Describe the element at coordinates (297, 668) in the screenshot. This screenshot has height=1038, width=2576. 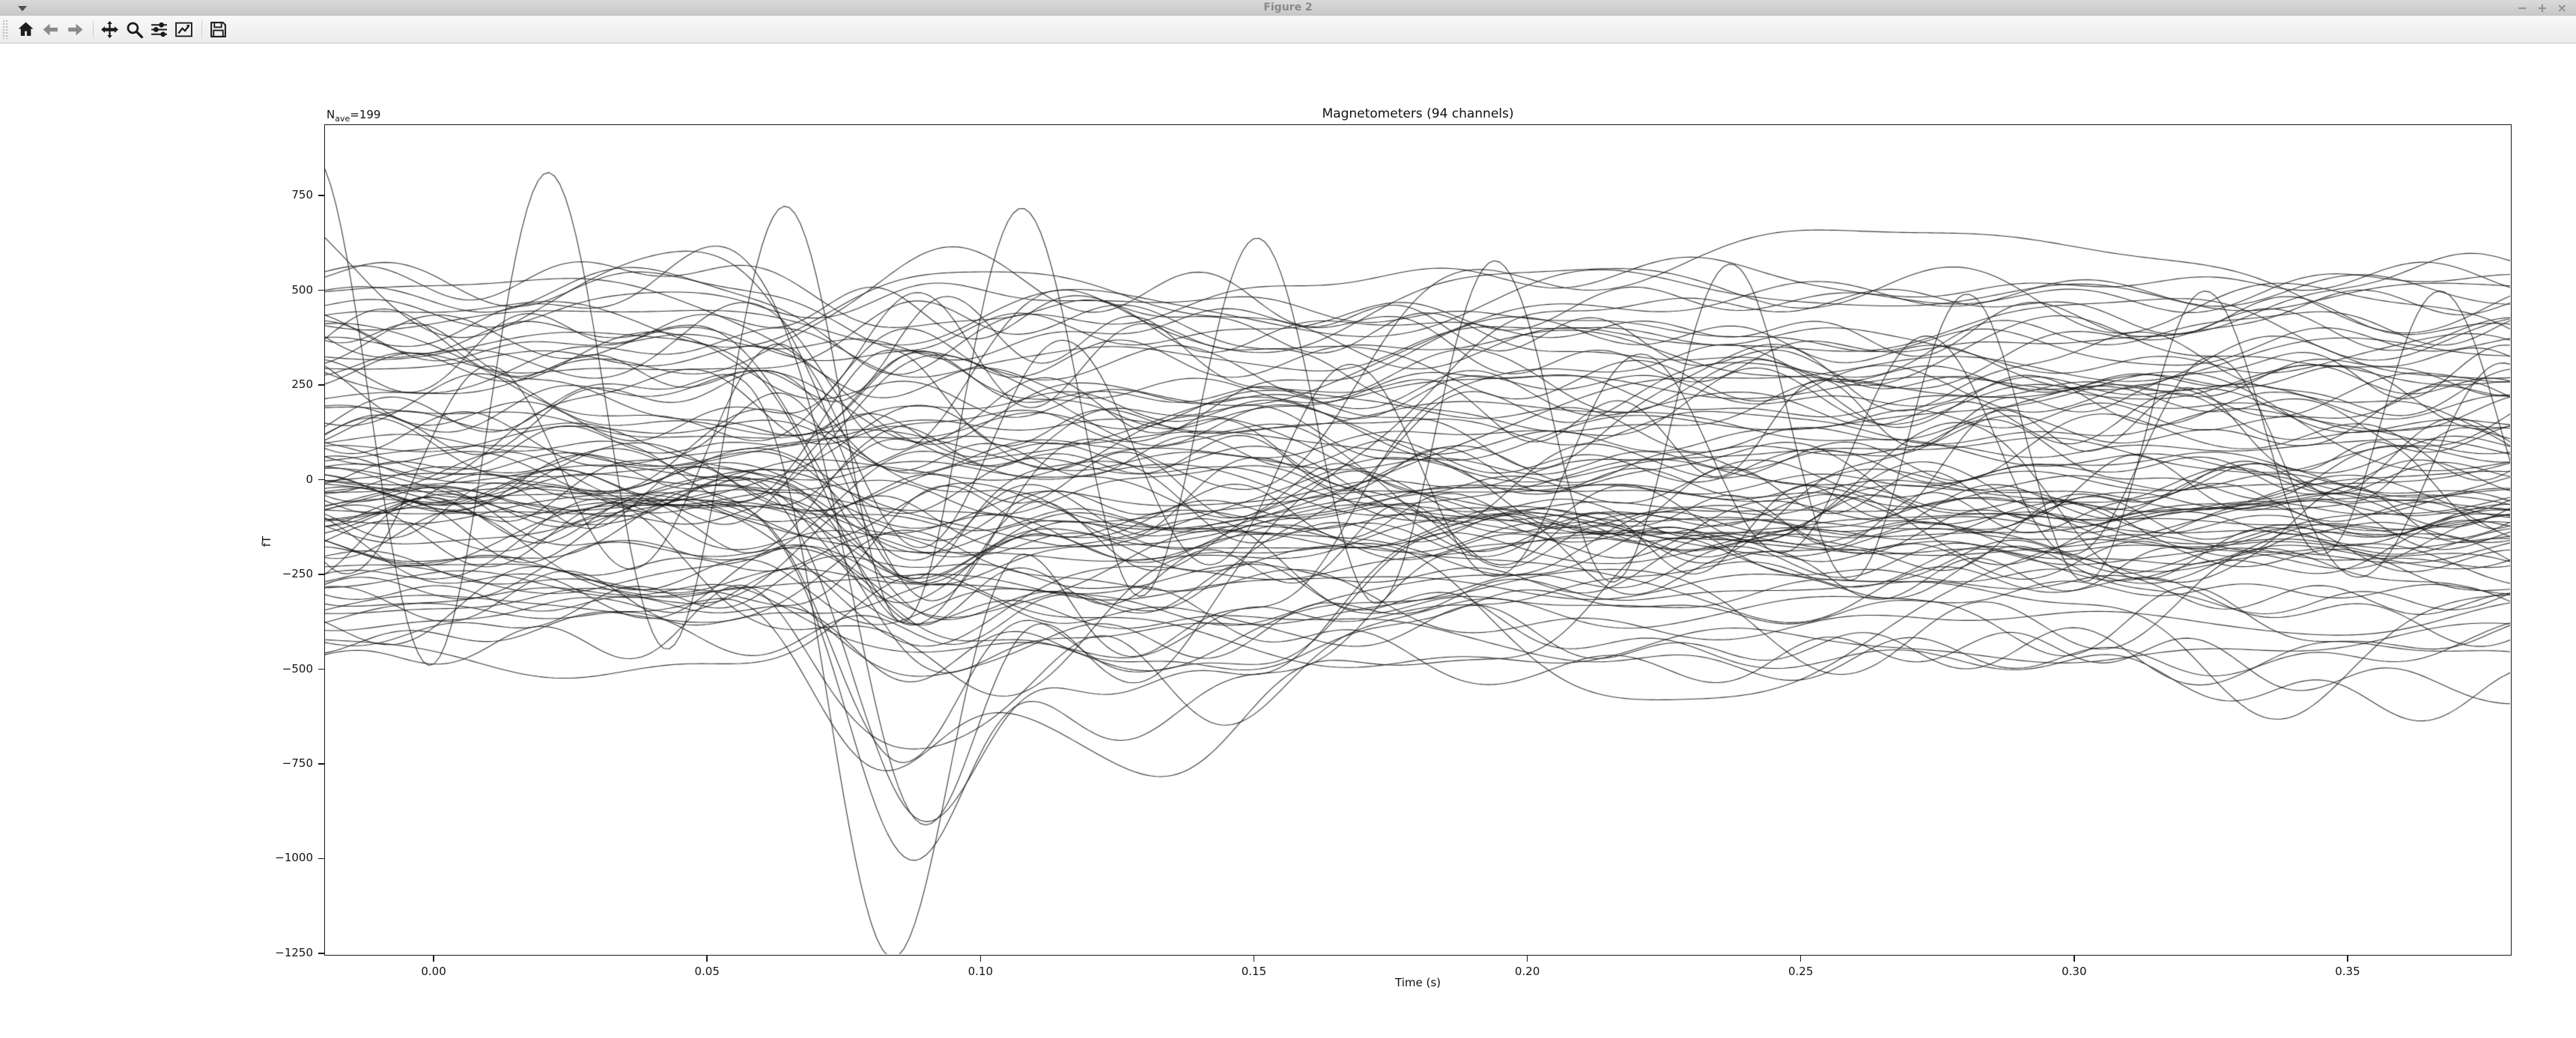
I see `y-tick-label: −500` at that location.